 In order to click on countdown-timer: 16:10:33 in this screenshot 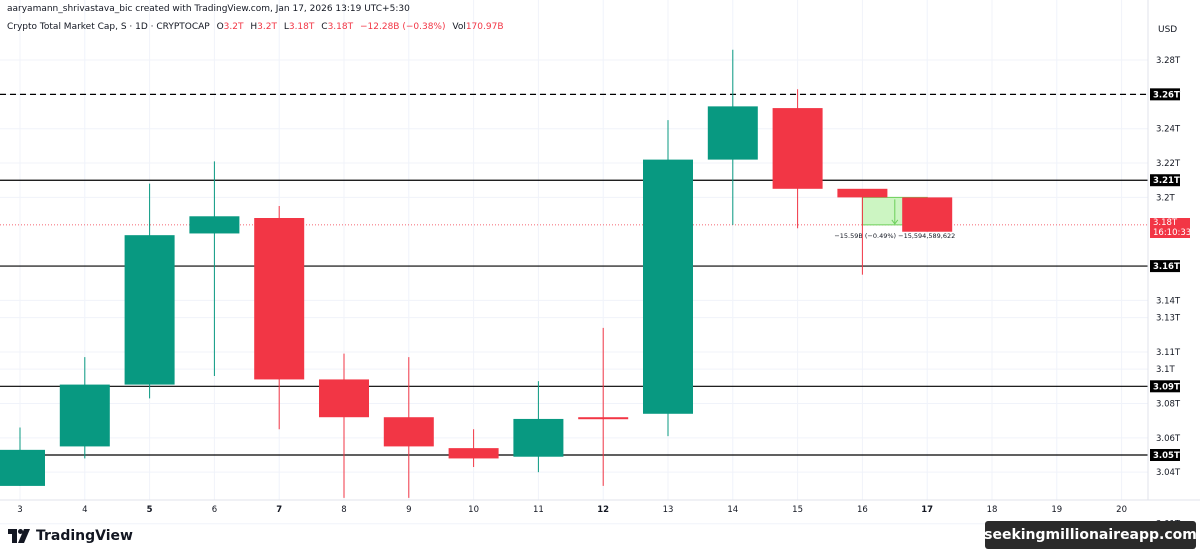, I will do `click(1172, 233)`.